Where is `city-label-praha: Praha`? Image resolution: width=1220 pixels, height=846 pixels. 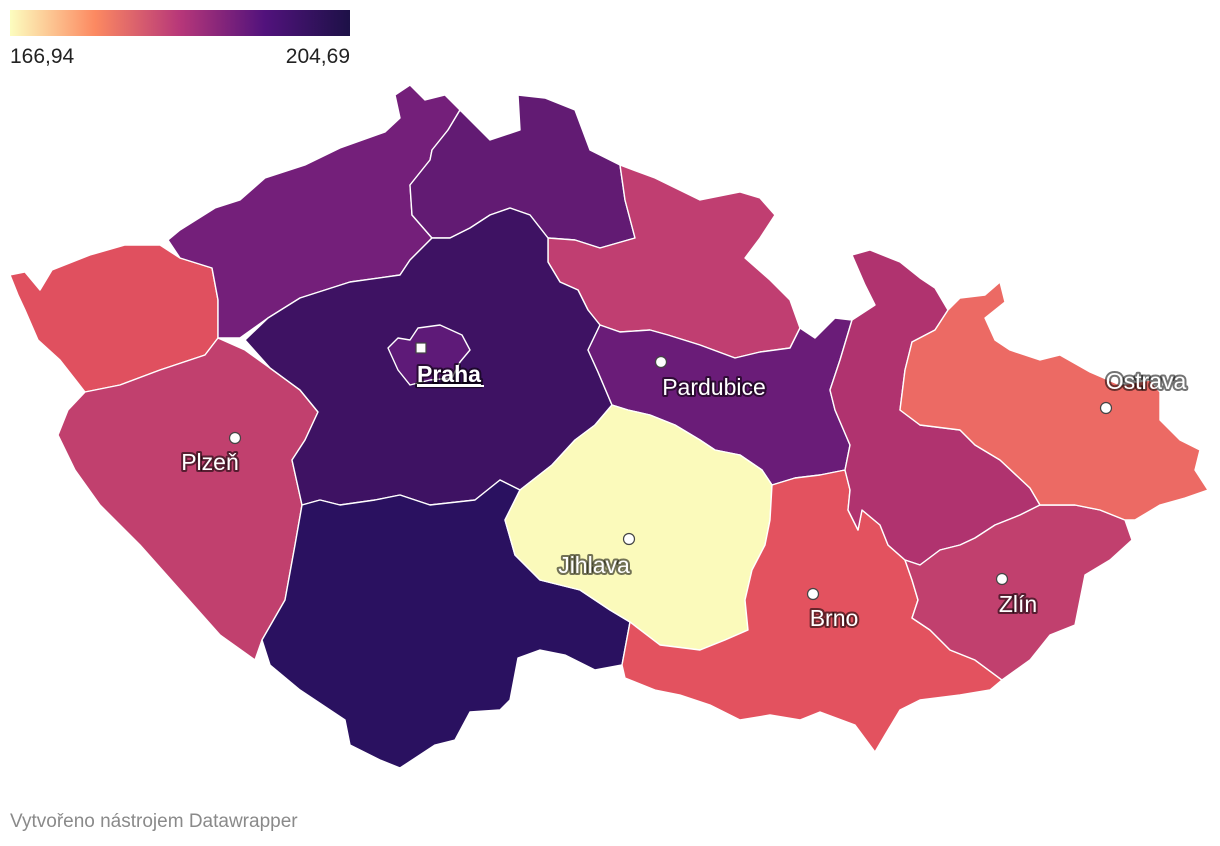 city-label-praha: Praha is located at coordinates (449, 374).